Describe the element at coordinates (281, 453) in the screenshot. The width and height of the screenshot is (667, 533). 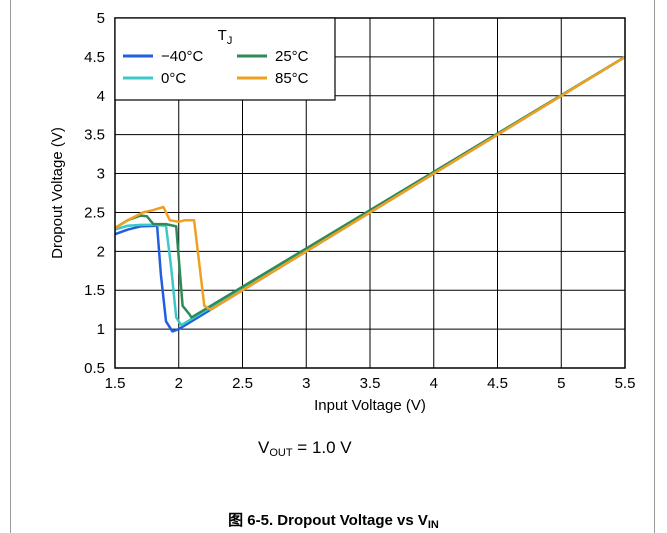
I see `condition-subscript: OUT` at that location.